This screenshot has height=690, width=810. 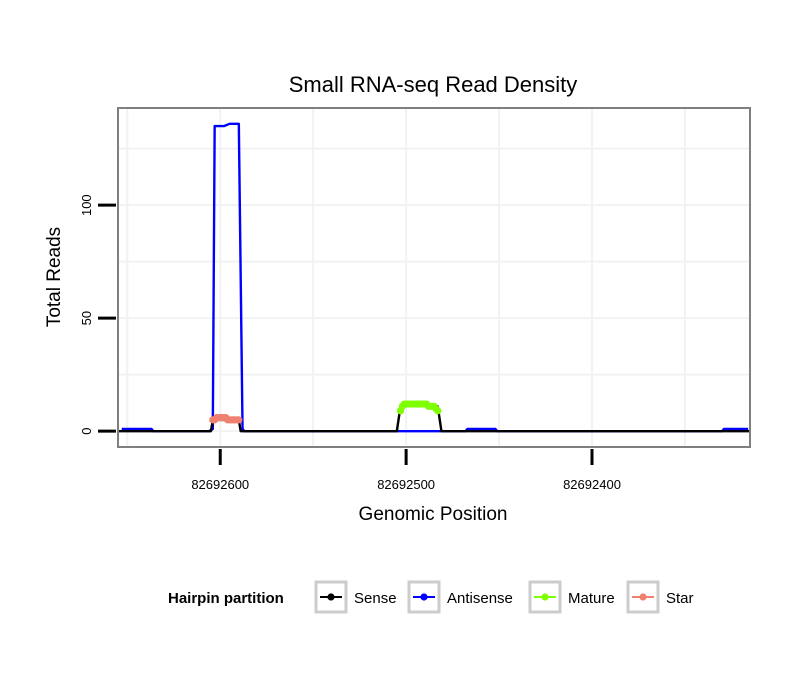 I want to click on legend-label: Star, so click(x=680, y=598).